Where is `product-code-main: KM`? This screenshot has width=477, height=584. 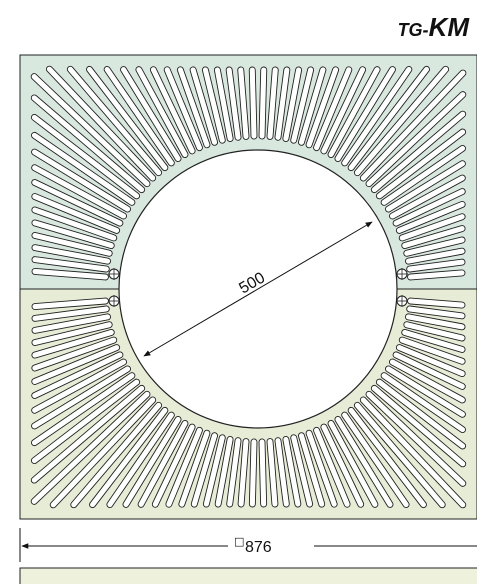
product-code-main: KM is located at coordinates (448, 27).